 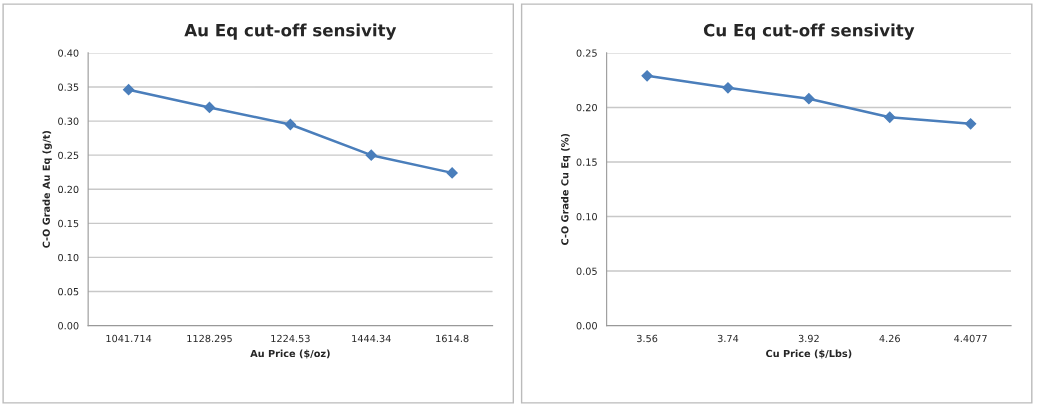 What do you see at coordinates (371, 338) in the screenshot?
I see `x-tick-label: 1444.34` at bounding box center [371, 338].